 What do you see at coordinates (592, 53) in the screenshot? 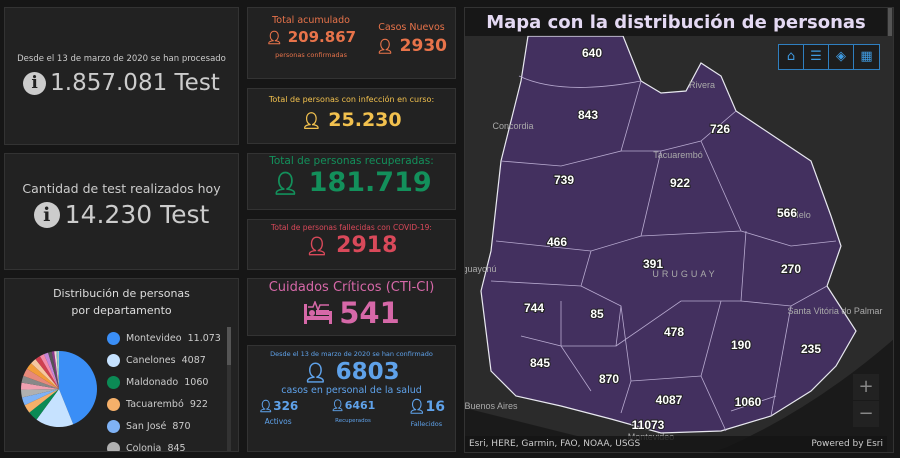
I see `map-value-label: 640` at bounding box center [592, 53].